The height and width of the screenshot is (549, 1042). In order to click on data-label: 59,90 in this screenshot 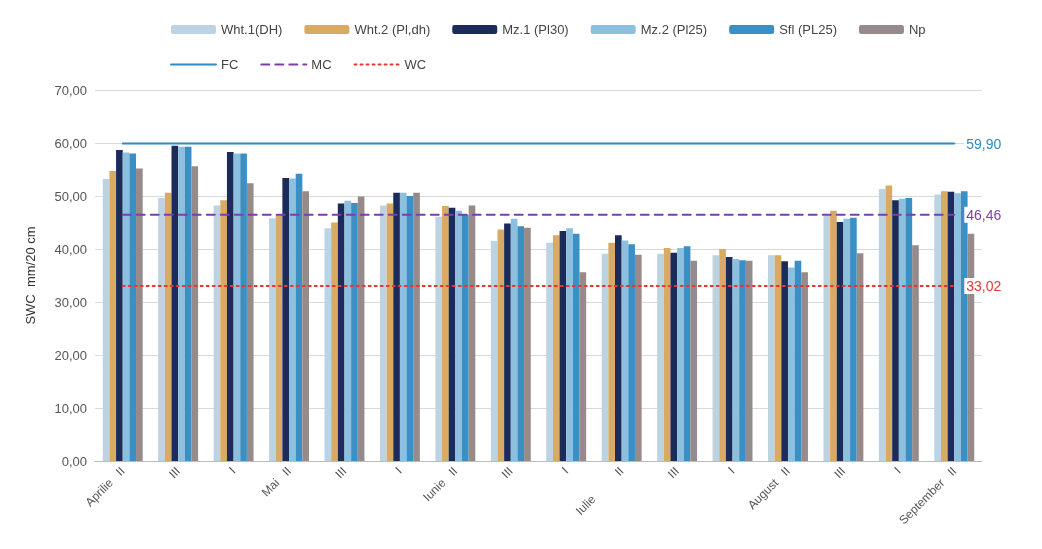, I will do `click(984, 143)`.